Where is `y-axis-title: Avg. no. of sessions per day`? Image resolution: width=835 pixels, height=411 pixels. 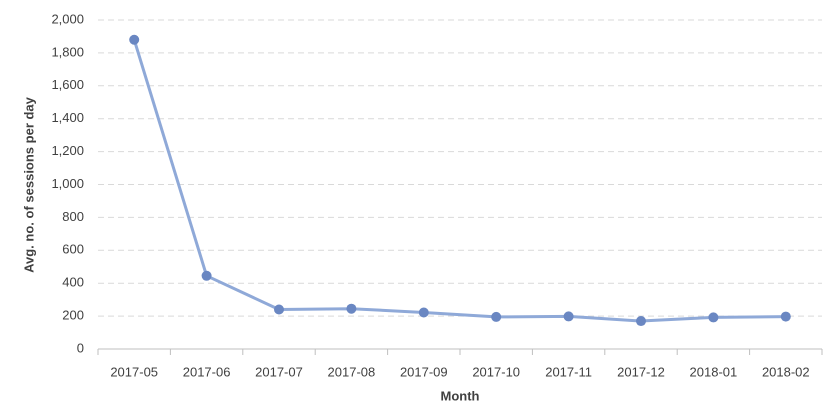 y-axis-title: Avg. no. of sessions per day is located at coordinates (28, 184).